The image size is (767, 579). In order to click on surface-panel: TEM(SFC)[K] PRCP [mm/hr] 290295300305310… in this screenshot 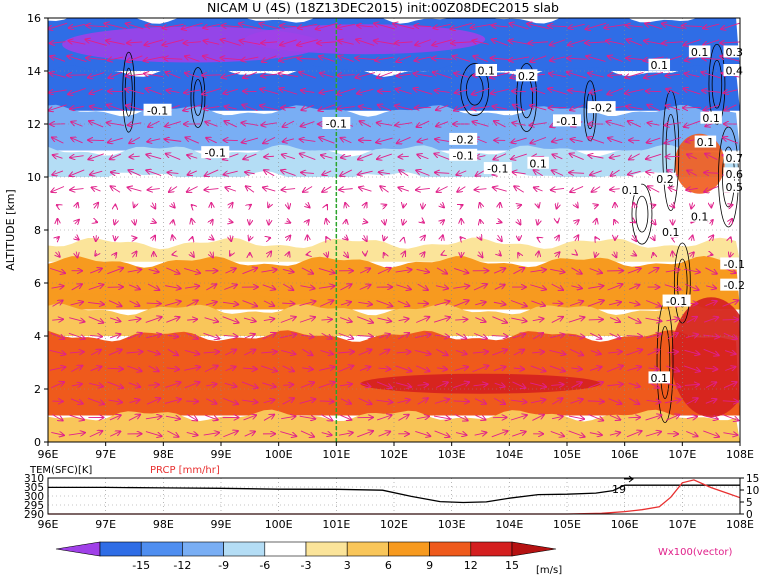, I will do `click(391, 498)`.